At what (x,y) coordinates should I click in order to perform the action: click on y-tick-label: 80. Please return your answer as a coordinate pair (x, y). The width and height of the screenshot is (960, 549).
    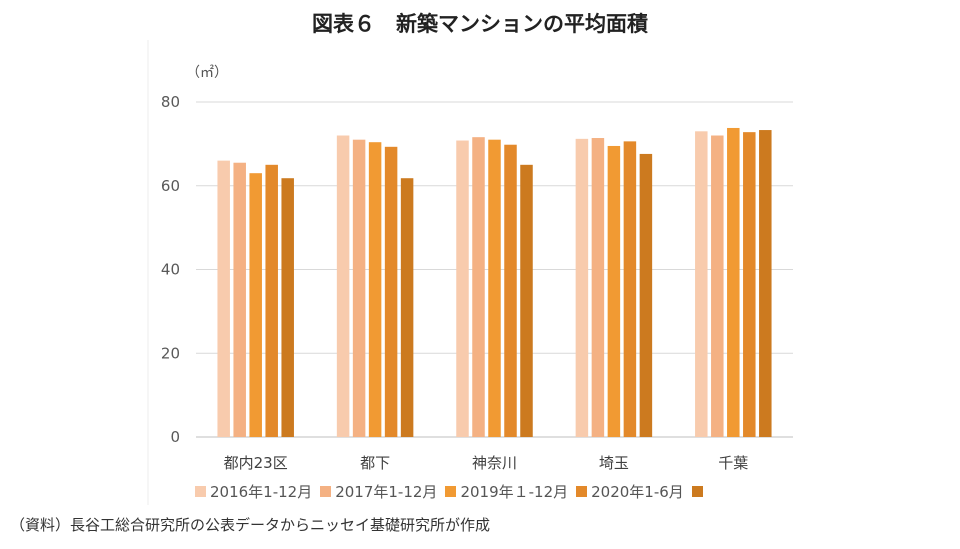
    Looking at the image, I should click on (170, 102).